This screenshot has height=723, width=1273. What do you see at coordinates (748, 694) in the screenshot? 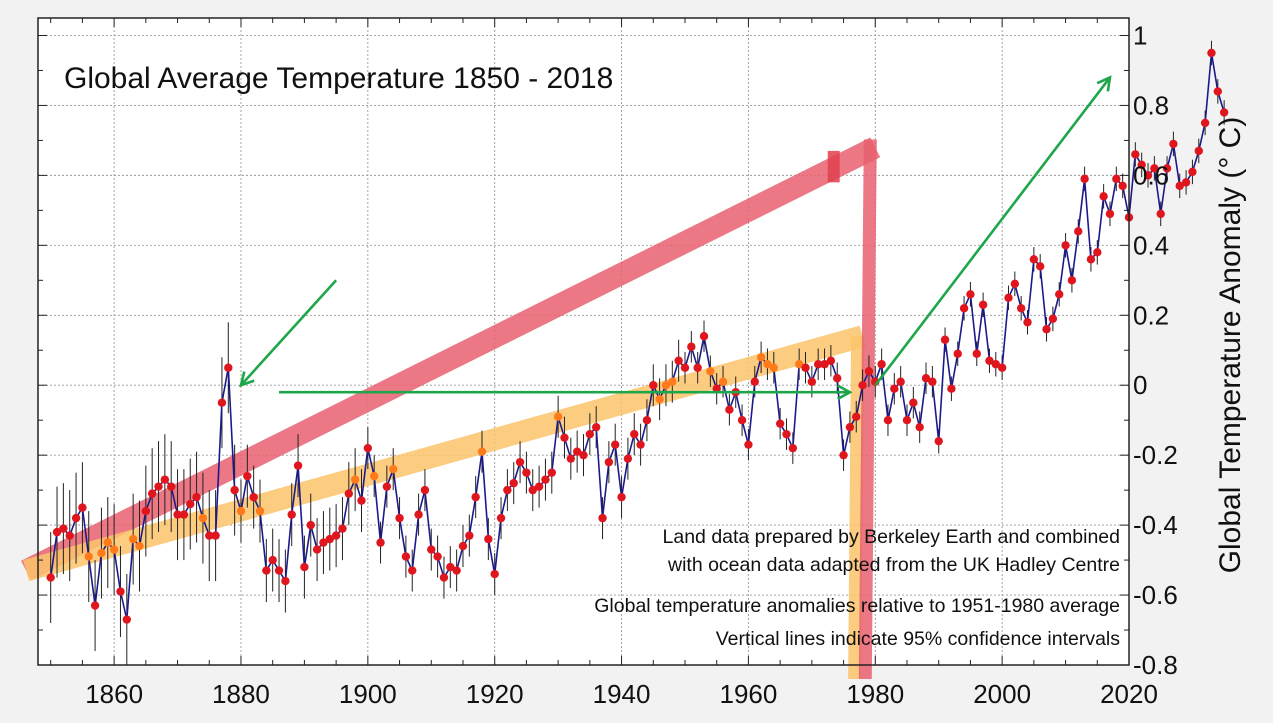
I see `x-tick-label: 1960` at bounding box center [748, 694].